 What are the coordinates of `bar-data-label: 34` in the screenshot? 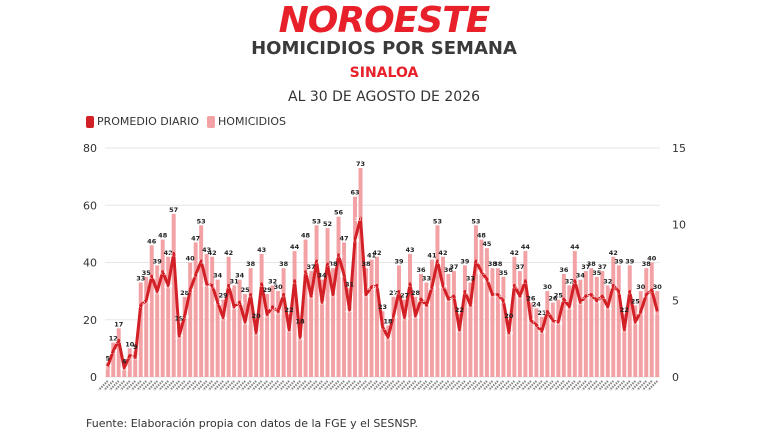 It's located at (240, 276).